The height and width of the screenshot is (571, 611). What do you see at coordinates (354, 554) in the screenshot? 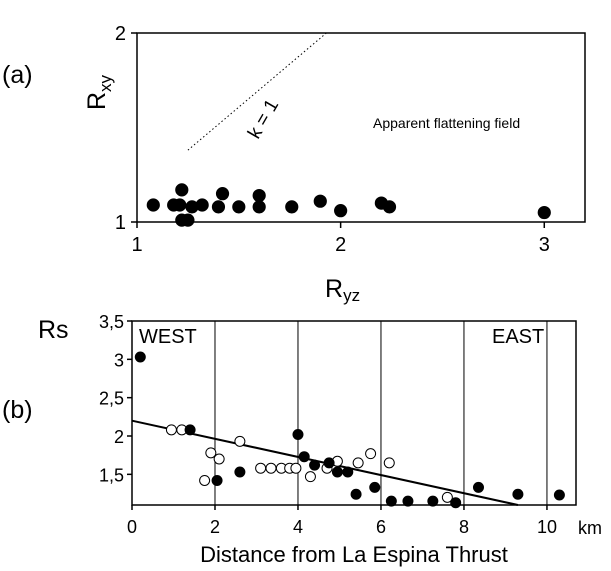
I see `panel-b-x-axis-label: Distance from La Espina Thrust` at bounding box center [354, 554].